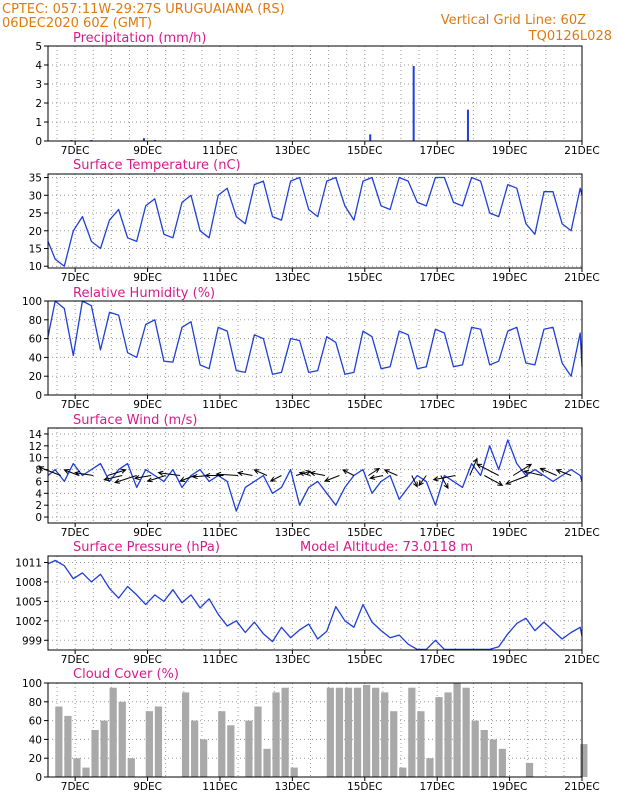 This screenshot has height=800, width=618. What do you see at coordinates (509, 660) in the screenshot?
I see `pressure-xtick-label: 19DEC` at bounding box center [509, 660].